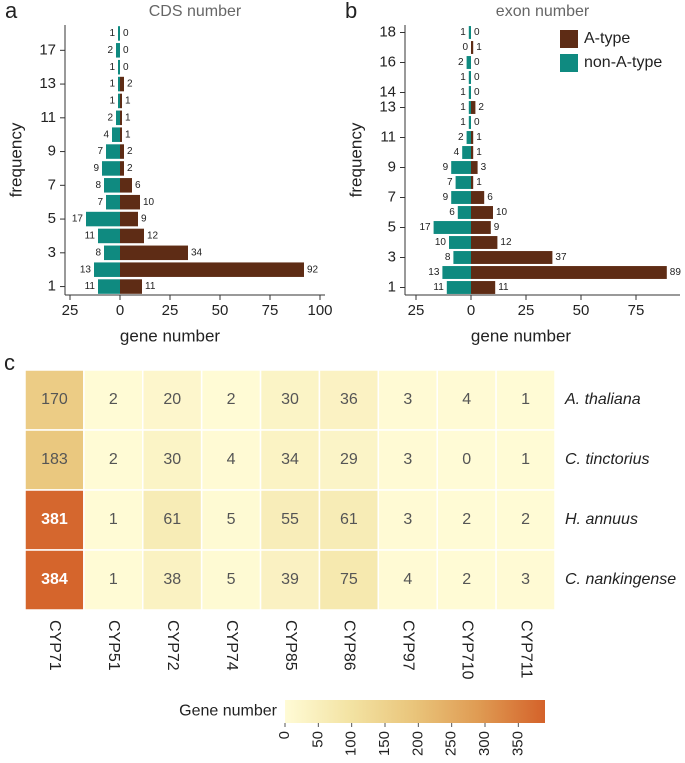 This screenshot has width=685, height=763. I want to click on row-label: A. thaliana, so click(602, 399).